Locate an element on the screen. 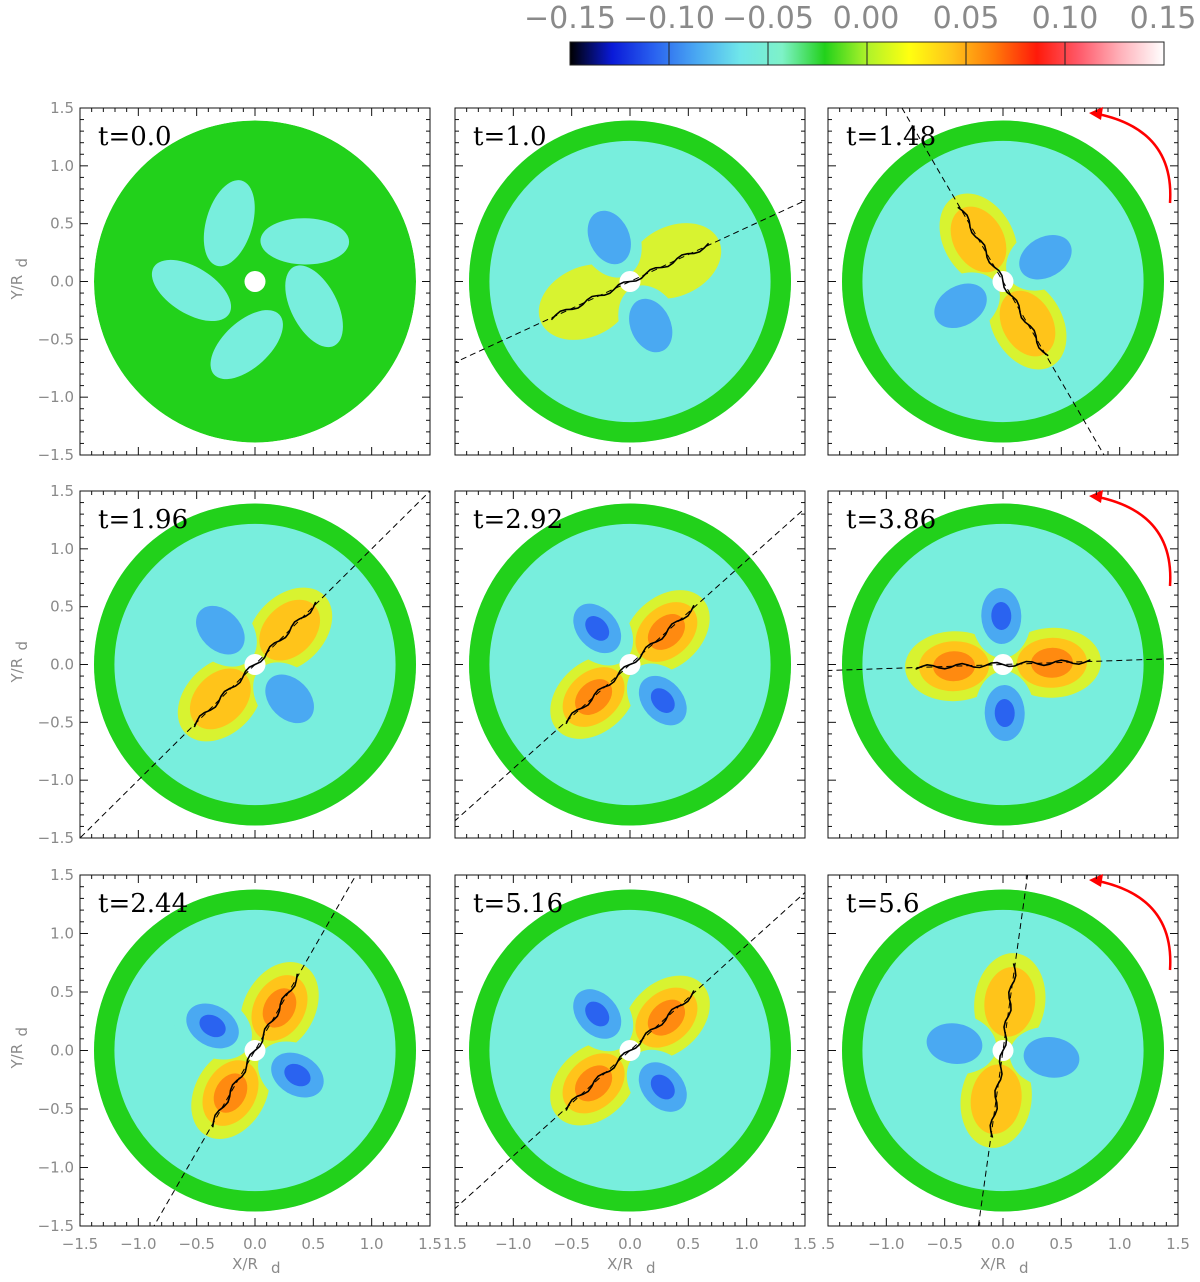 This screenshot has width=1200, height=1282. x-tick-label: .5 is located at coordinates (828, 1244).